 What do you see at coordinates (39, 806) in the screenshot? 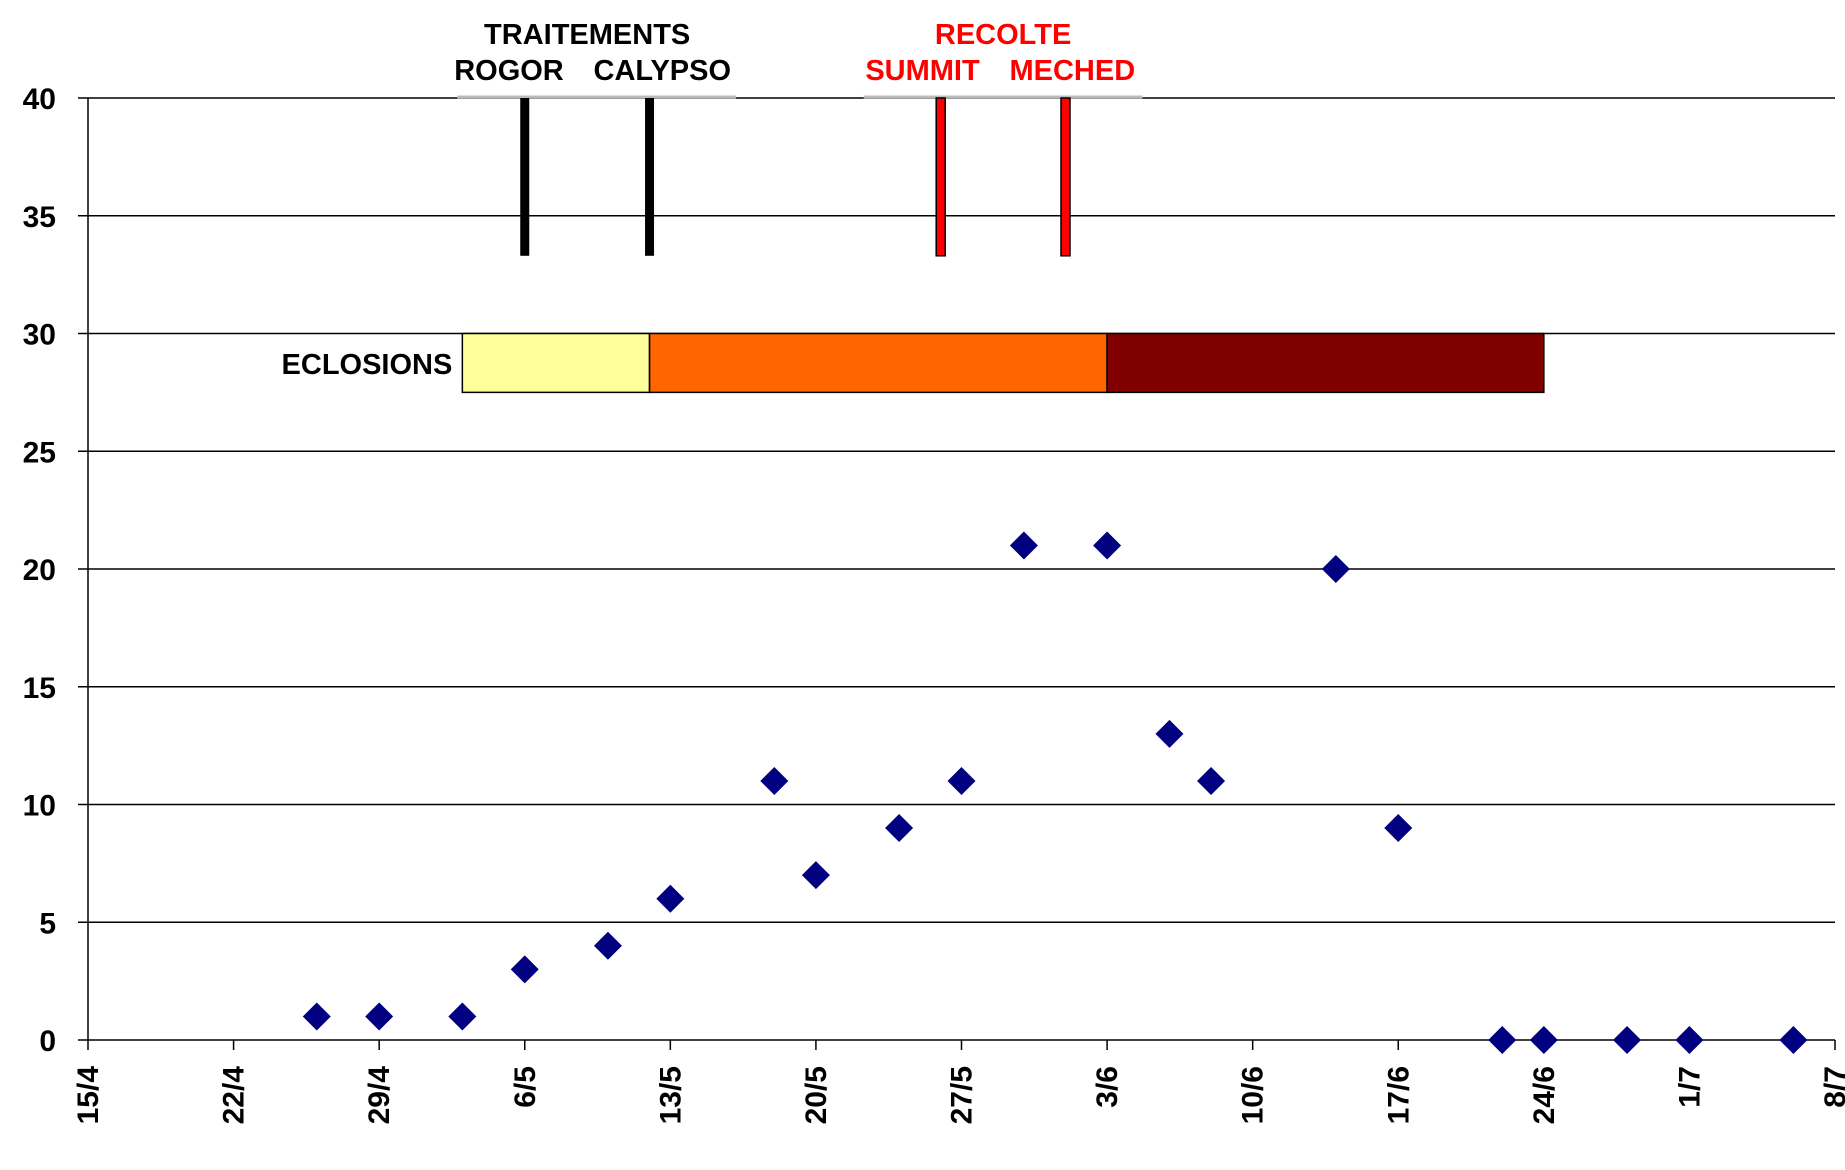
I see `y-tick-label: 10` at bounding box center [39, 806].